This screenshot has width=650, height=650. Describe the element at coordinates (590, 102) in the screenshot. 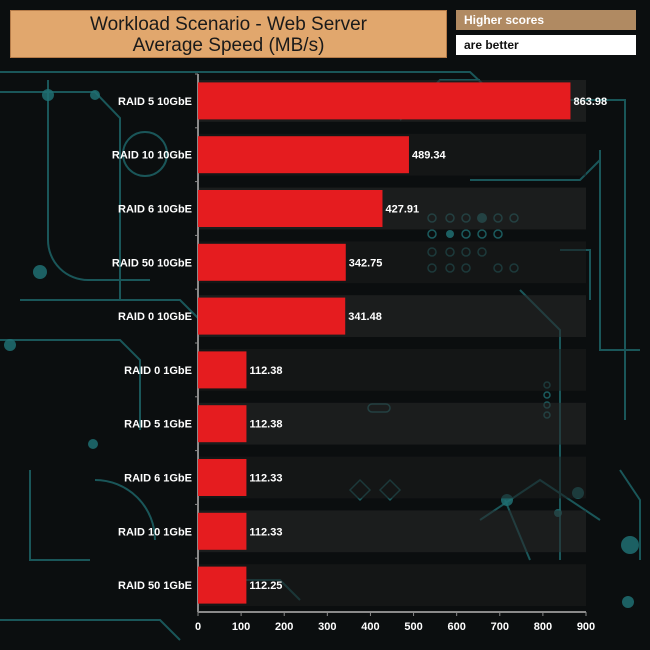

I see `value-label: 863.98` at that location.